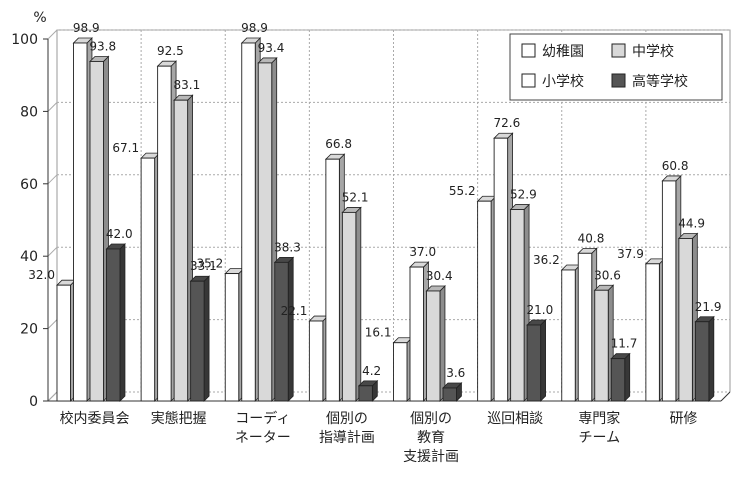 The width and height of the screenshot is (740, 480). What do you see at coordinates (347, 438) in the screenshot?
I see `category-label: 指導計画` at bounding box center [347, 438].